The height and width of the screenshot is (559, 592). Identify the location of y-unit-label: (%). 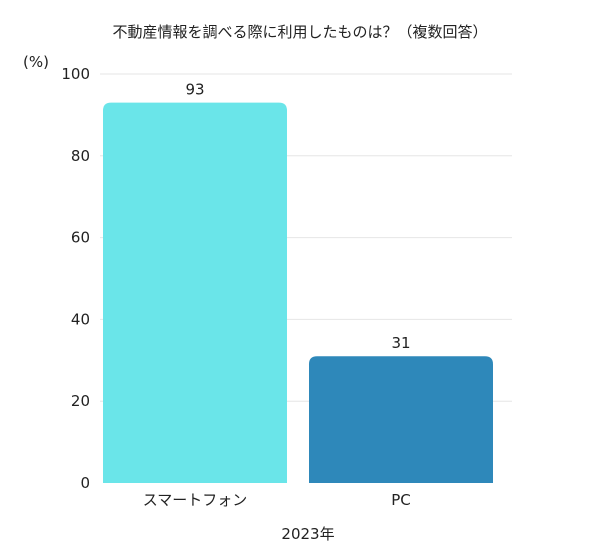
(36, 62).